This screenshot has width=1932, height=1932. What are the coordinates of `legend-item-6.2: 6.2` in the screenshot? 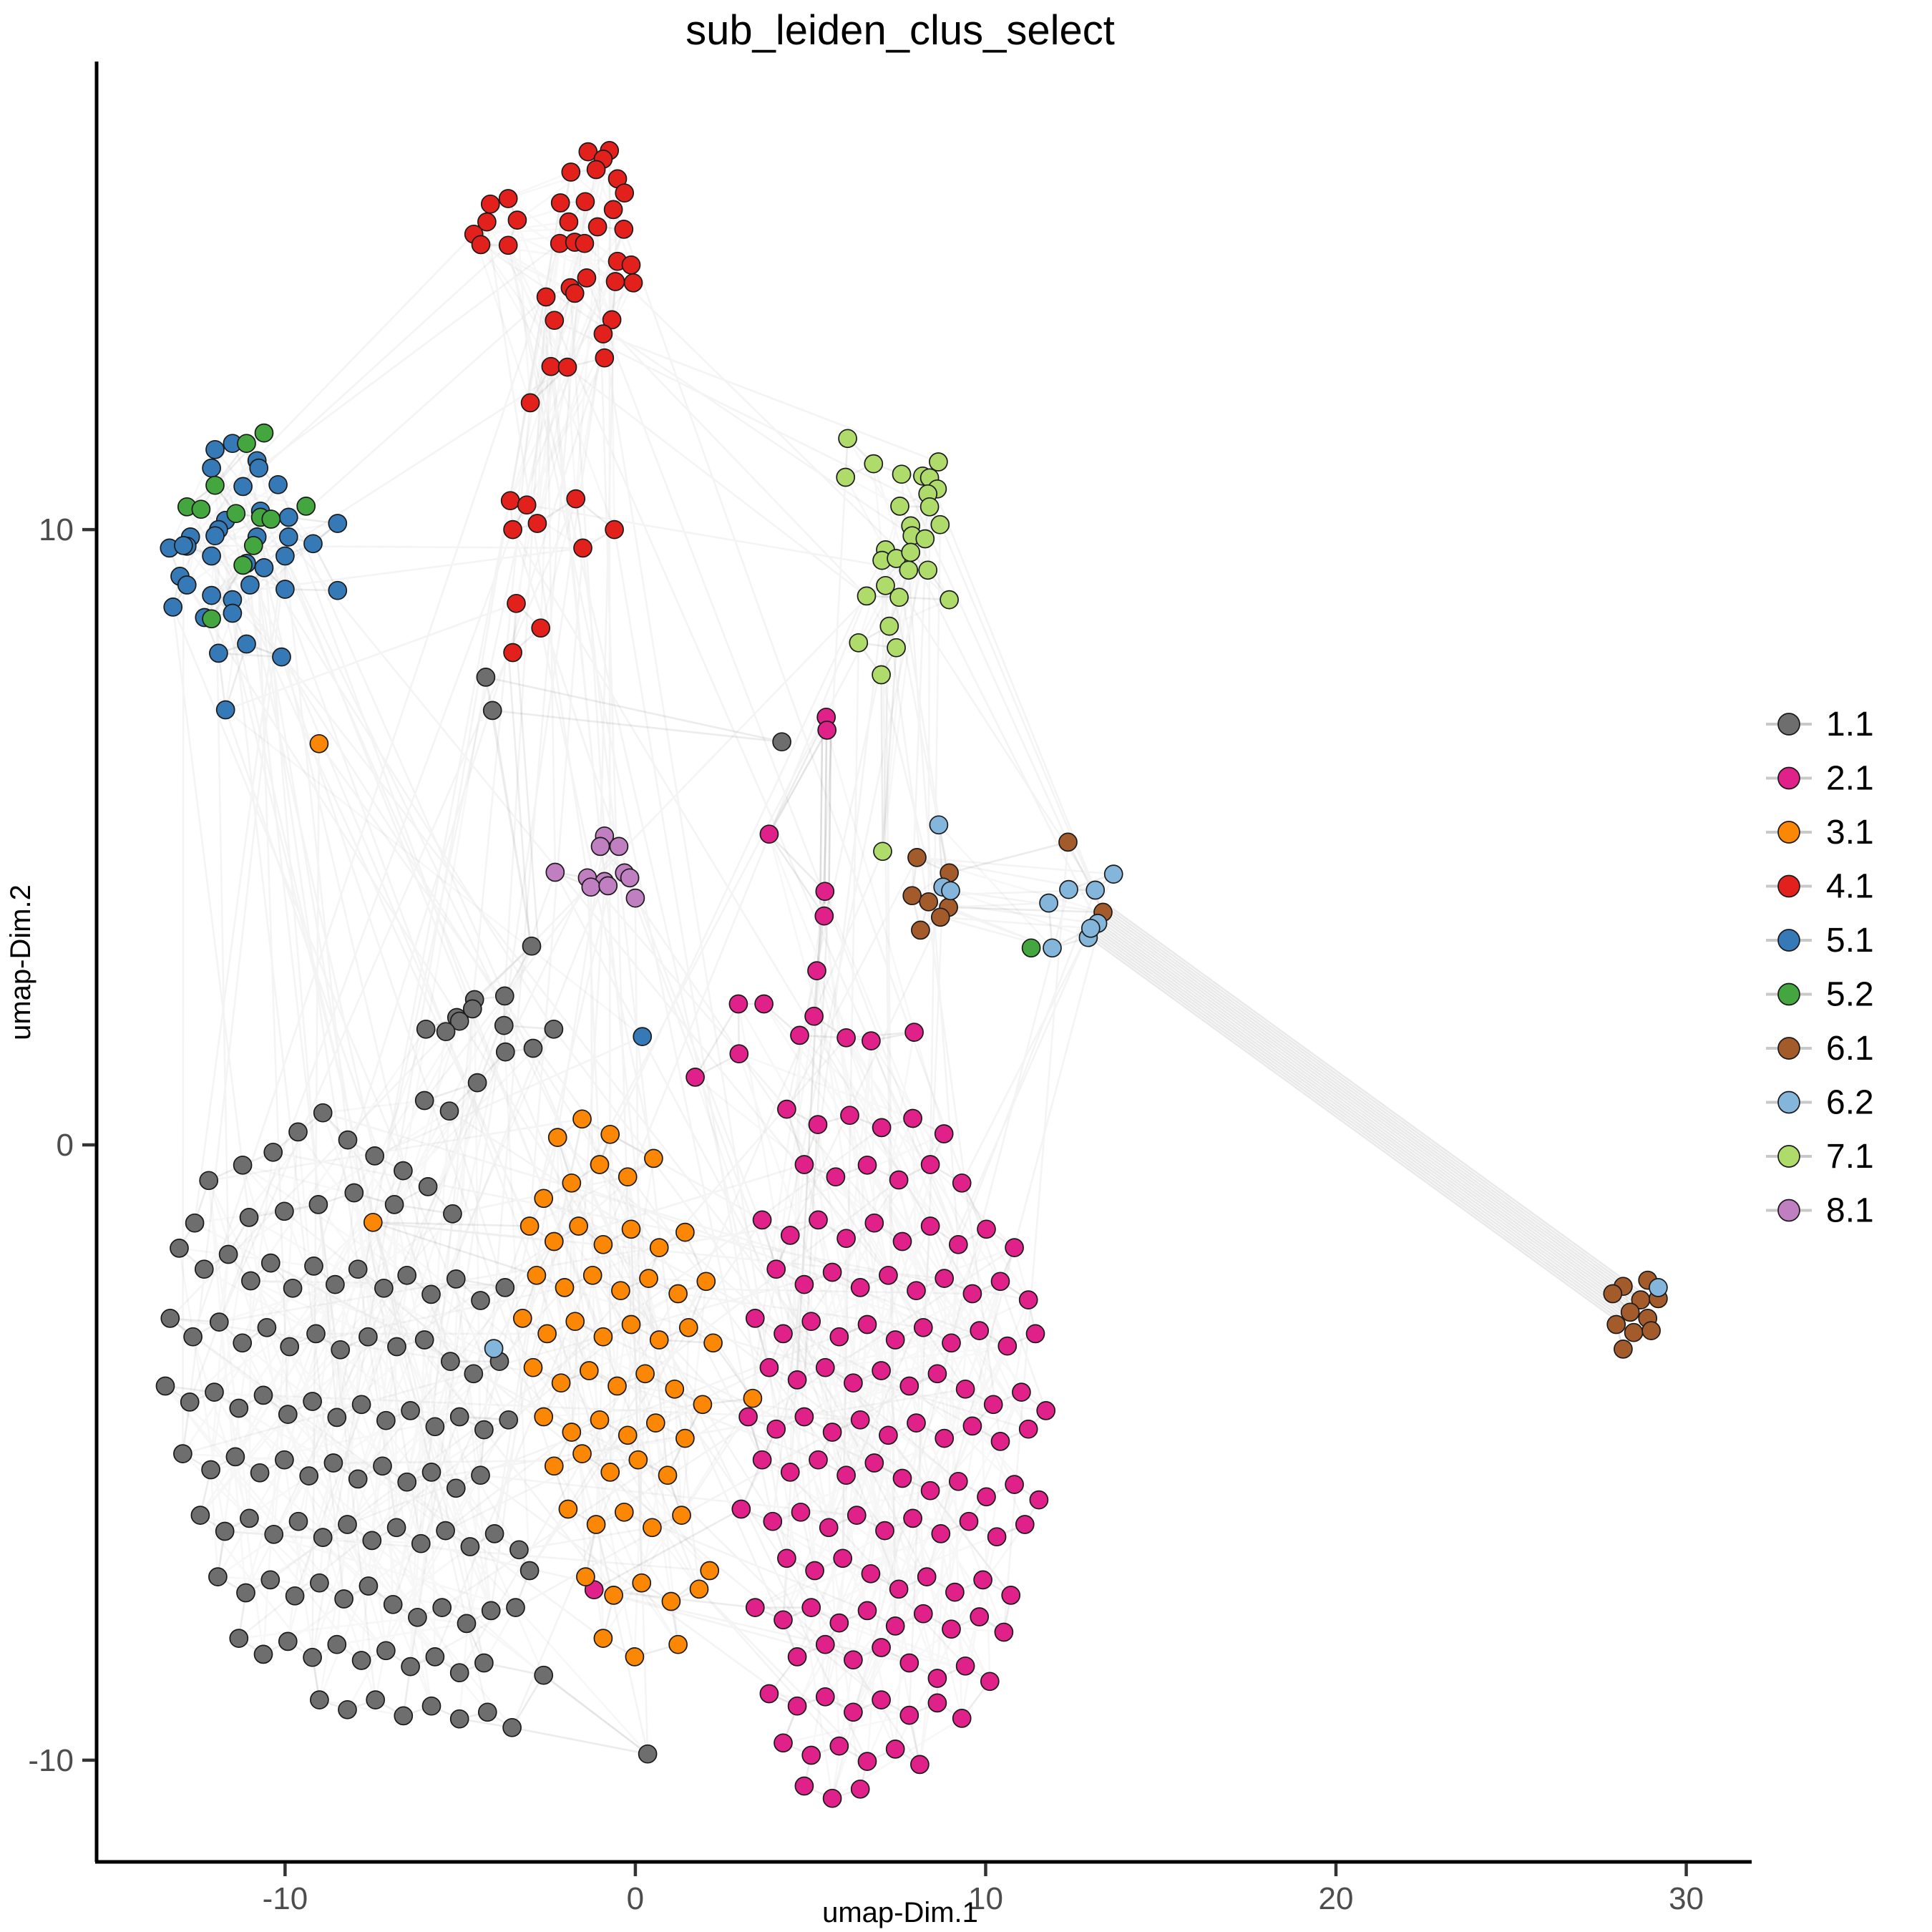 It's located at (1820, 1103).